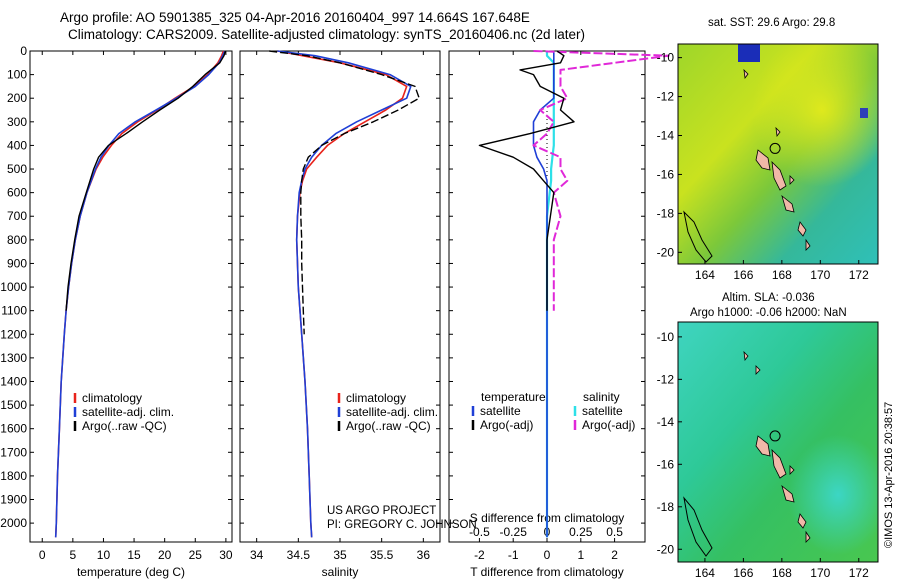 Image resolution: width=900 pixels, height=580 pixels. Describe the element at coordinates (666, 337) in the screenshot. I see `map-sla-lat-label: -10` at that location.